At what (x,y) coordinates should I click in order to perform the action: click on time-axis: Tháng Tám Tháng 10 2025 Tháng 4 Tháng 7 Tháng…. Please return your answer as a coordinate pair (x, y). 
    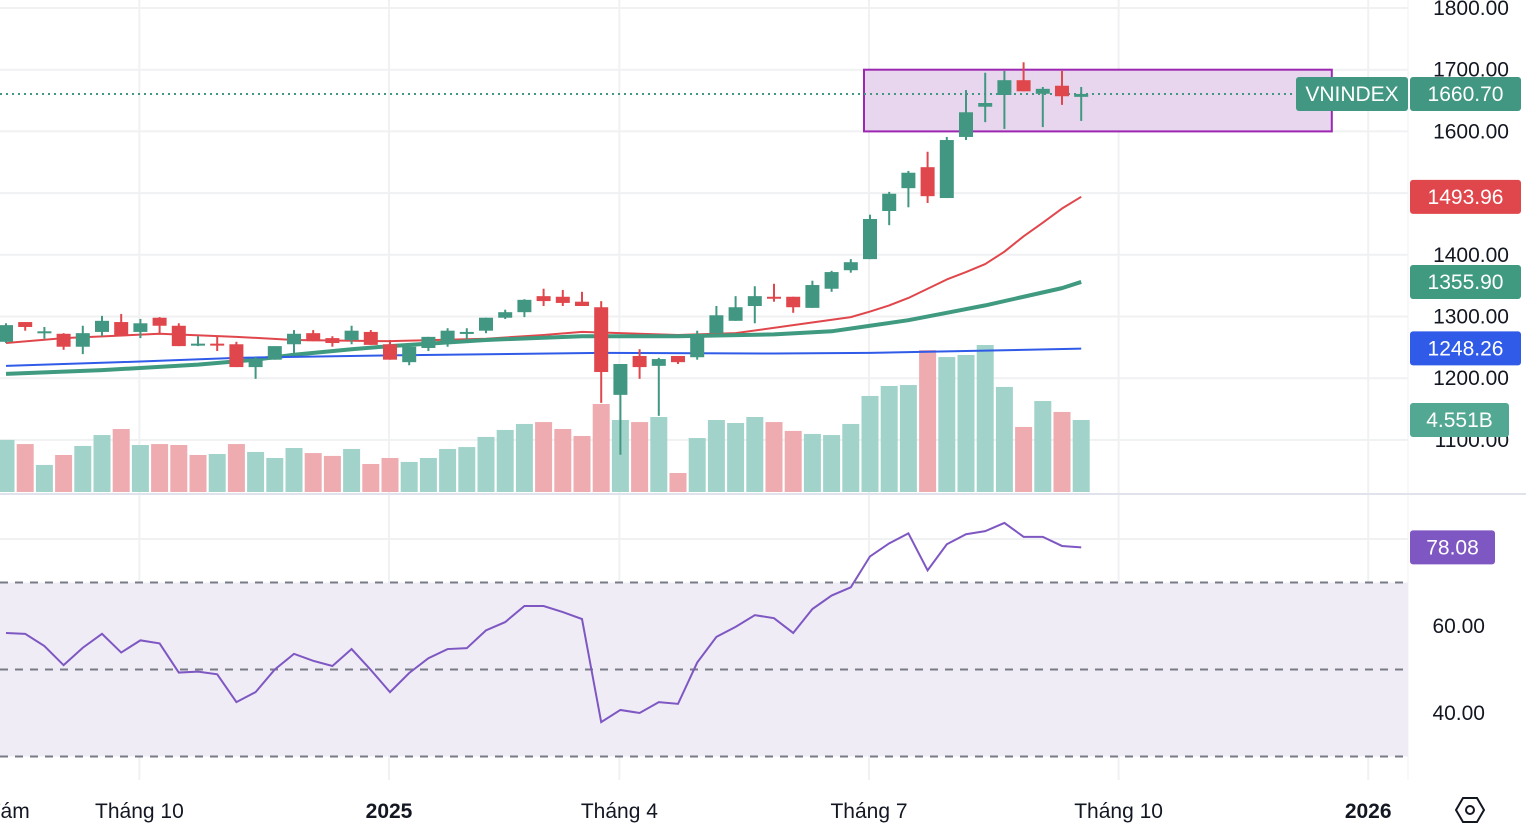
    Looking at the image, I should click on (696, 811).